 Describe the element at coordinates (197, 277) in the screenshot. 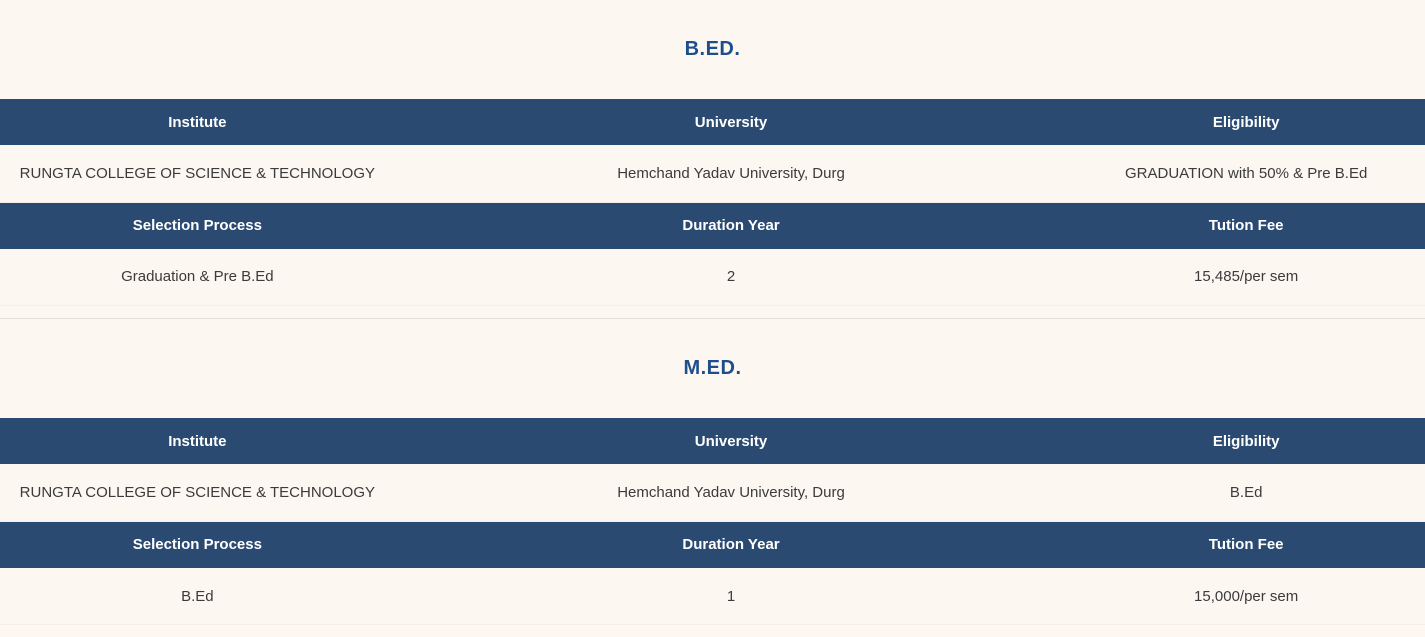

I see `table-cell: Graduation & Pre B.Ed` at that location.